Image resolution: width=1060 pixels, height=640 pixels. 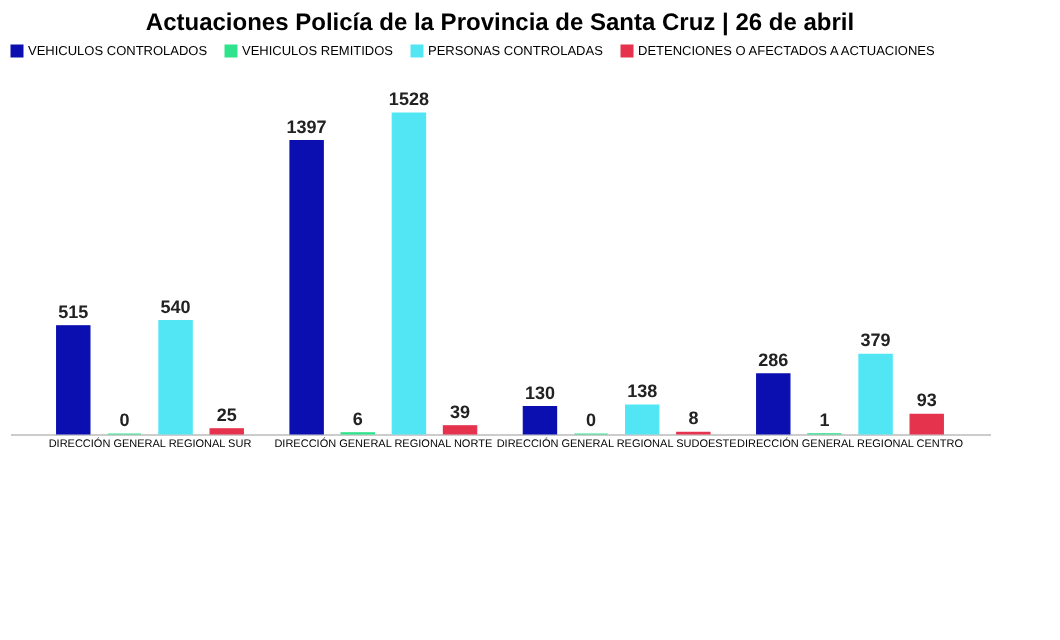 I want to click on chart-title: Actuaciones Policía de la Provincia de Santa Cruz | 26 de abril, so click(x=500, y=22).